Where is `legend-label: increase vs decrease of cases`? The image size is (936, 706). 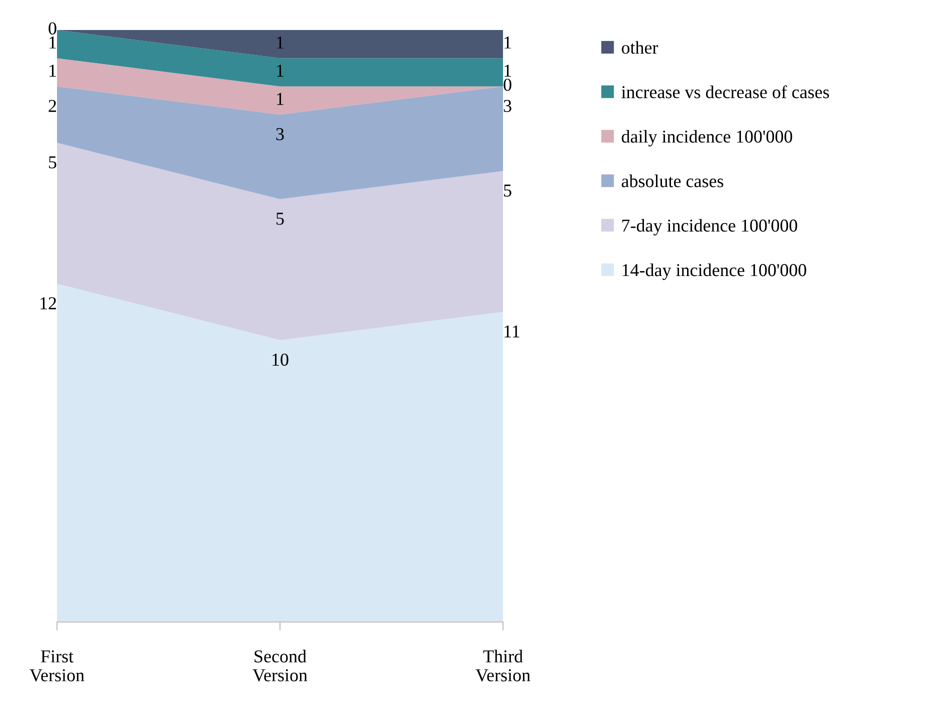
legend-label: increase vs decrease of cases is located at coordinates (725, 91).